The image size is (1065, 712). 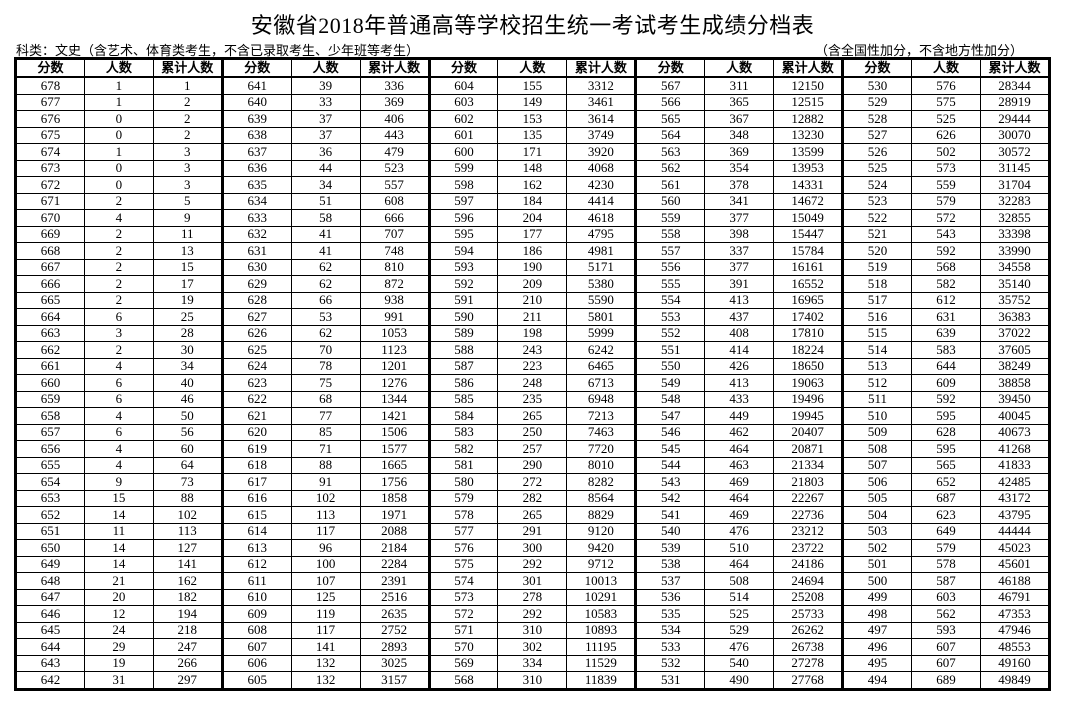 What do you see at coordinates (50, 432) in the screenshot?
I see `score-cell: 657` at bounding box center [50, 432].